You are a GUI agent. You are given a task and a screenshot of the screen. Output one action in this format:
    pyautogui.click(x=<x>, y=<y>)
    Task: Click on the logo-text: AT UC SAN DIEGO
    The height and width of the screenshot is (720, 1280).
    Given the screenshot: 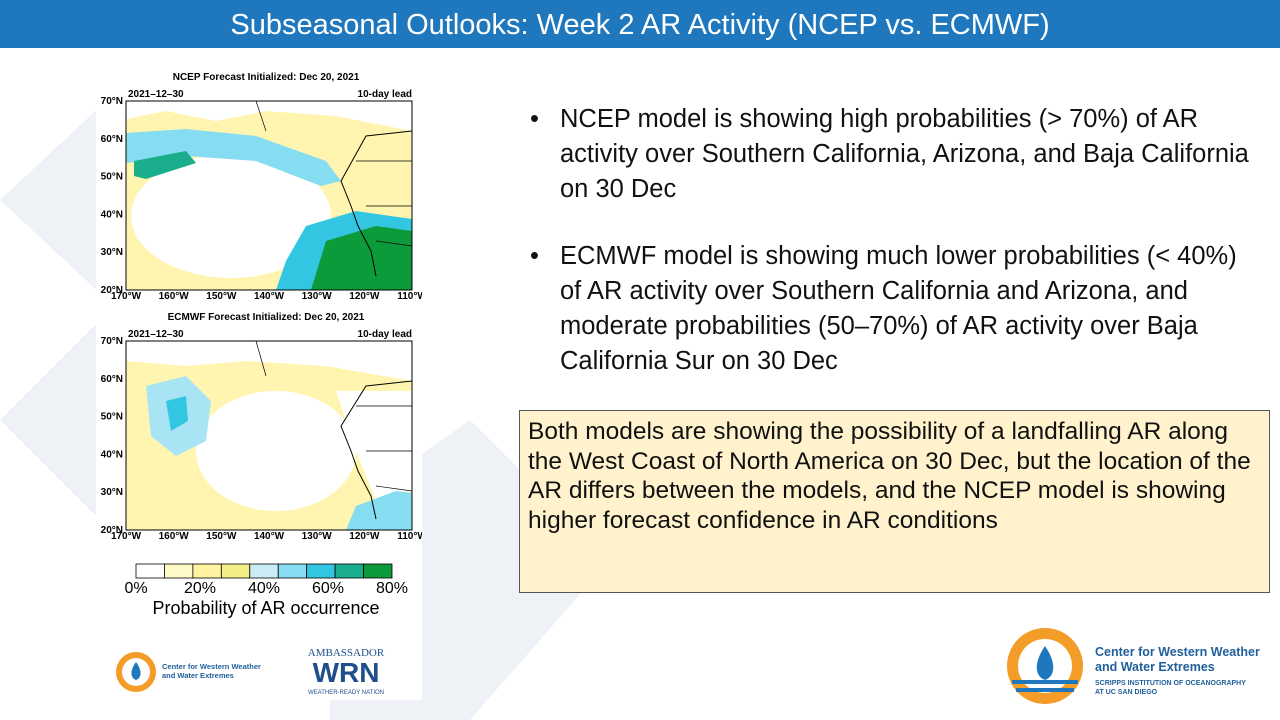 What is the action you would take?
    pyautogui.click(x=1126, y=692)
    